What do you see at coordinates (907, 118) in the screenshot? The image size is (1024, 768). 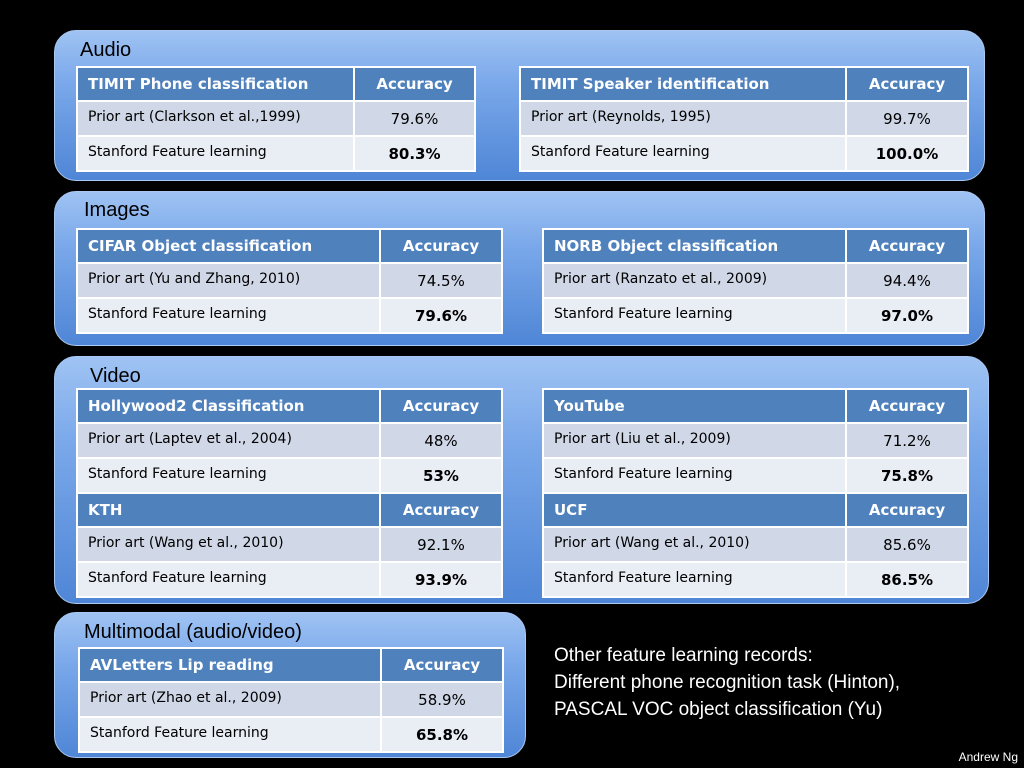 I see `prior-art-value: 99.7%` at bounding box center [907, 118].